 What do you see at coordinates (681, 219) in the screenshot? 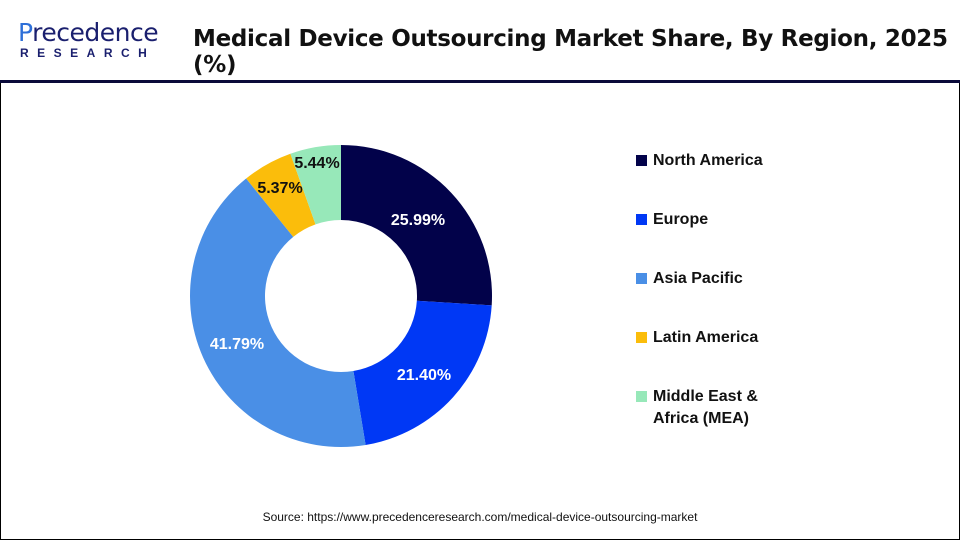
I see `legend-label: Europe` at bounding box center [681, 219].